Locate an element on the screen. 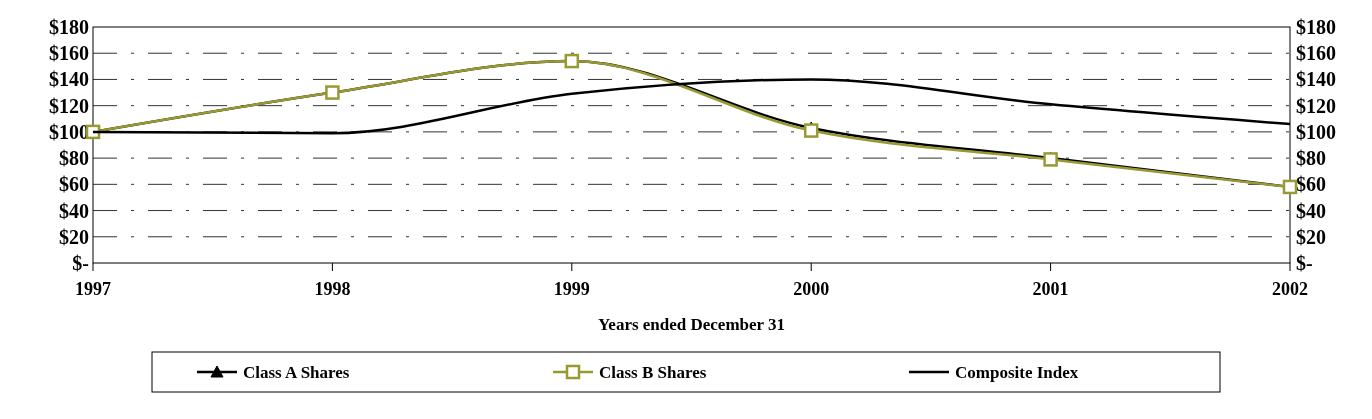 Image resolution: width=1372 pixels, height=419 pixels. y2-tick-label: $20 is located at coordinates (1311, 236).